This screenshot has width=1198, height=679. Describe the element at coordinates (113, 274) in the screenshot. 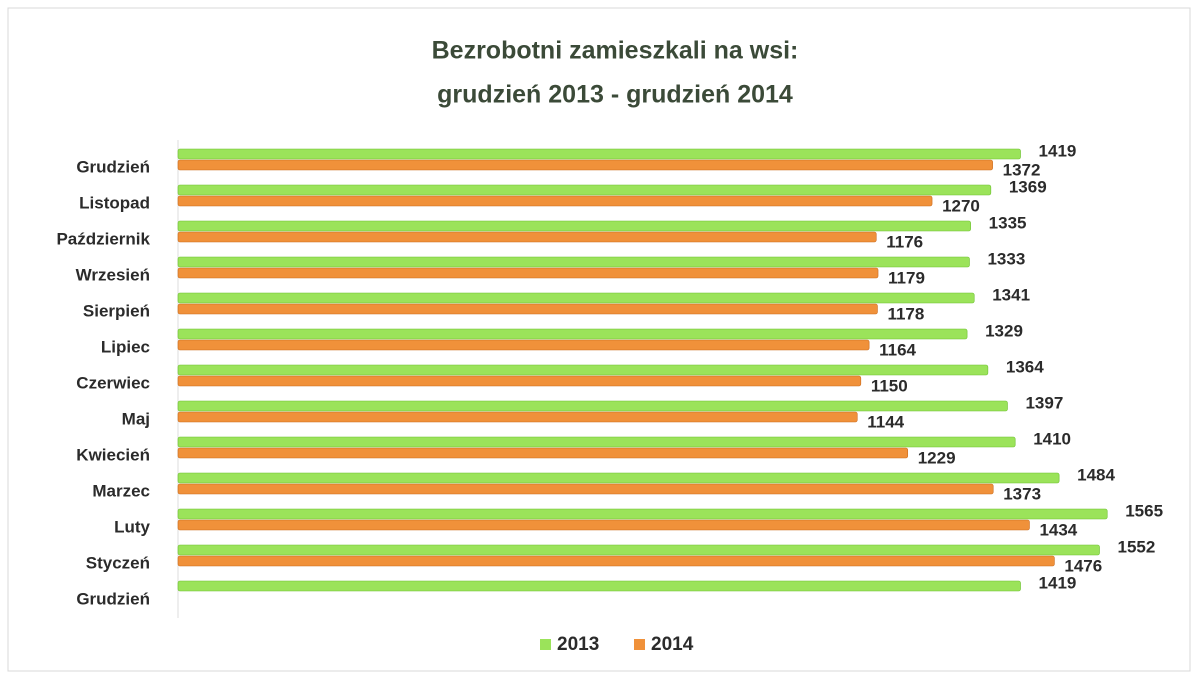

I see `y-tick-label: Wrzesień` at that location.